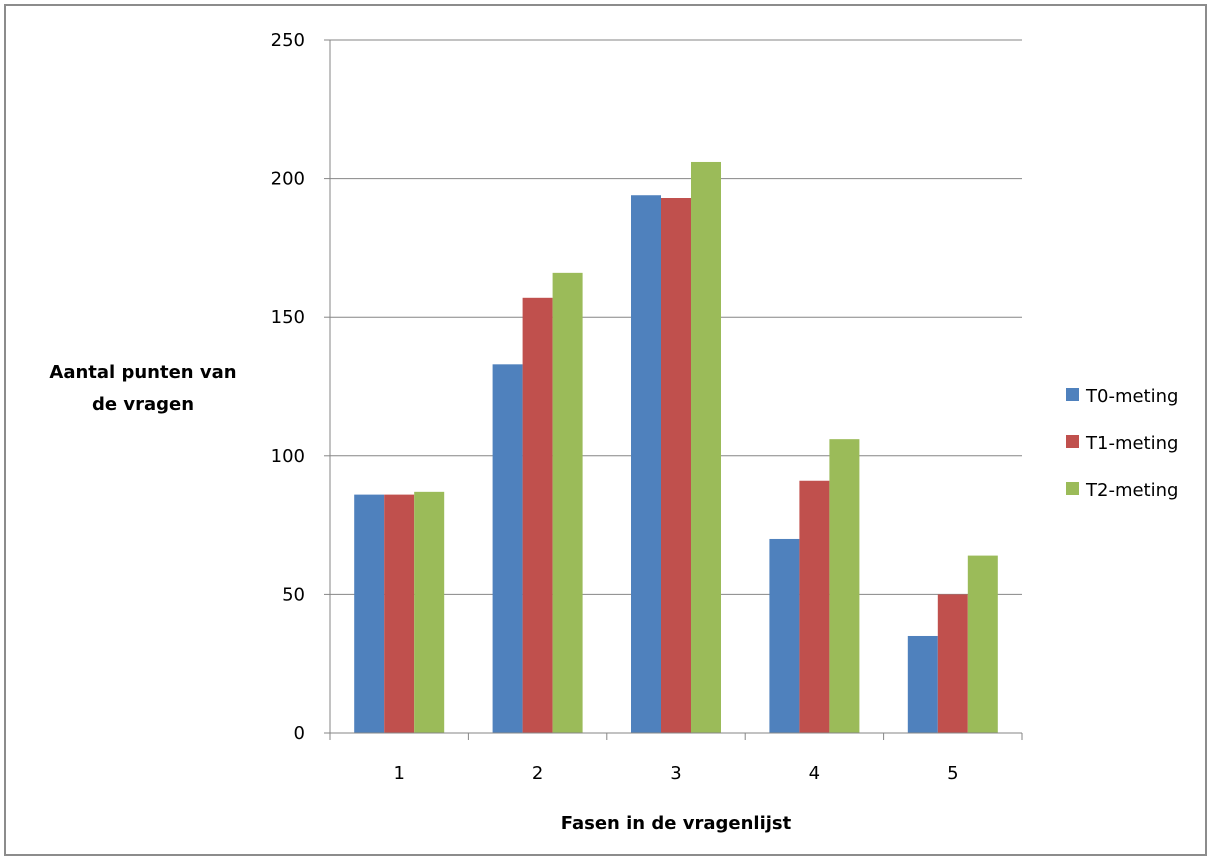 Image resolution: width=1213 pixels, height=862 pixels. What do you see at coordinates (142, 372) in the screenshot?
I see `y-axis-title-line-1: Aantal punten van` at bounding box center [142, 372].